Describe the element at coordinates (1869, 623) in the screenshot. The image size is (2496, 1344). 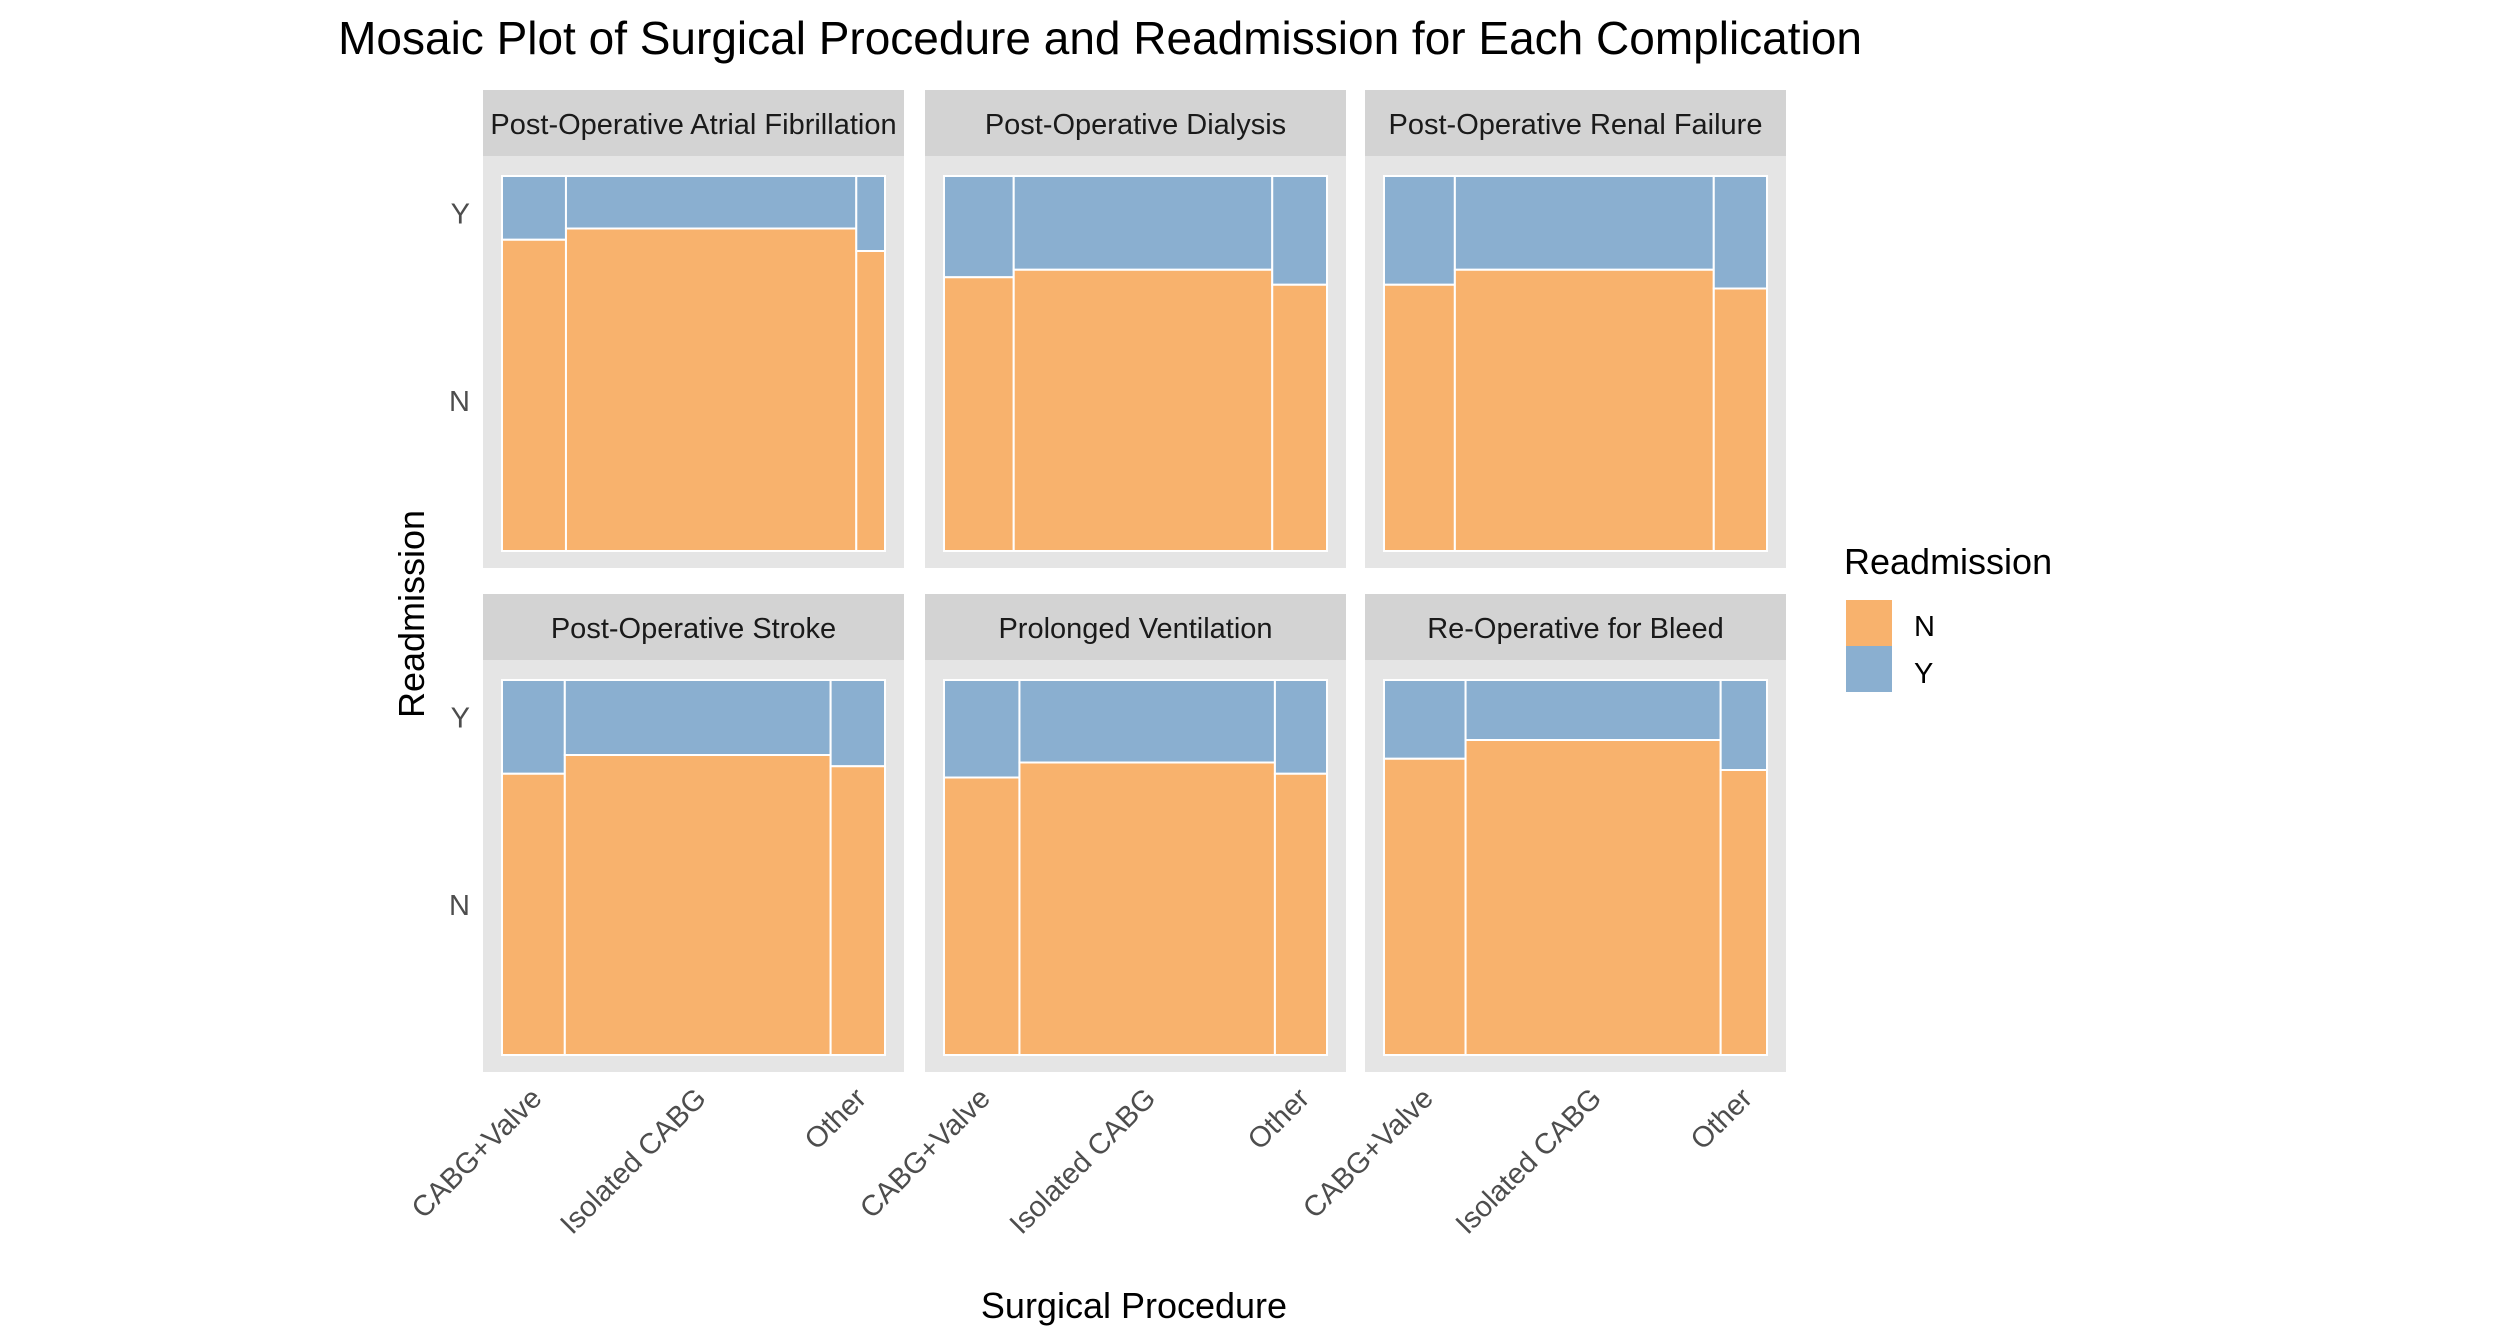
I see `legend-swatch-n` at that location.